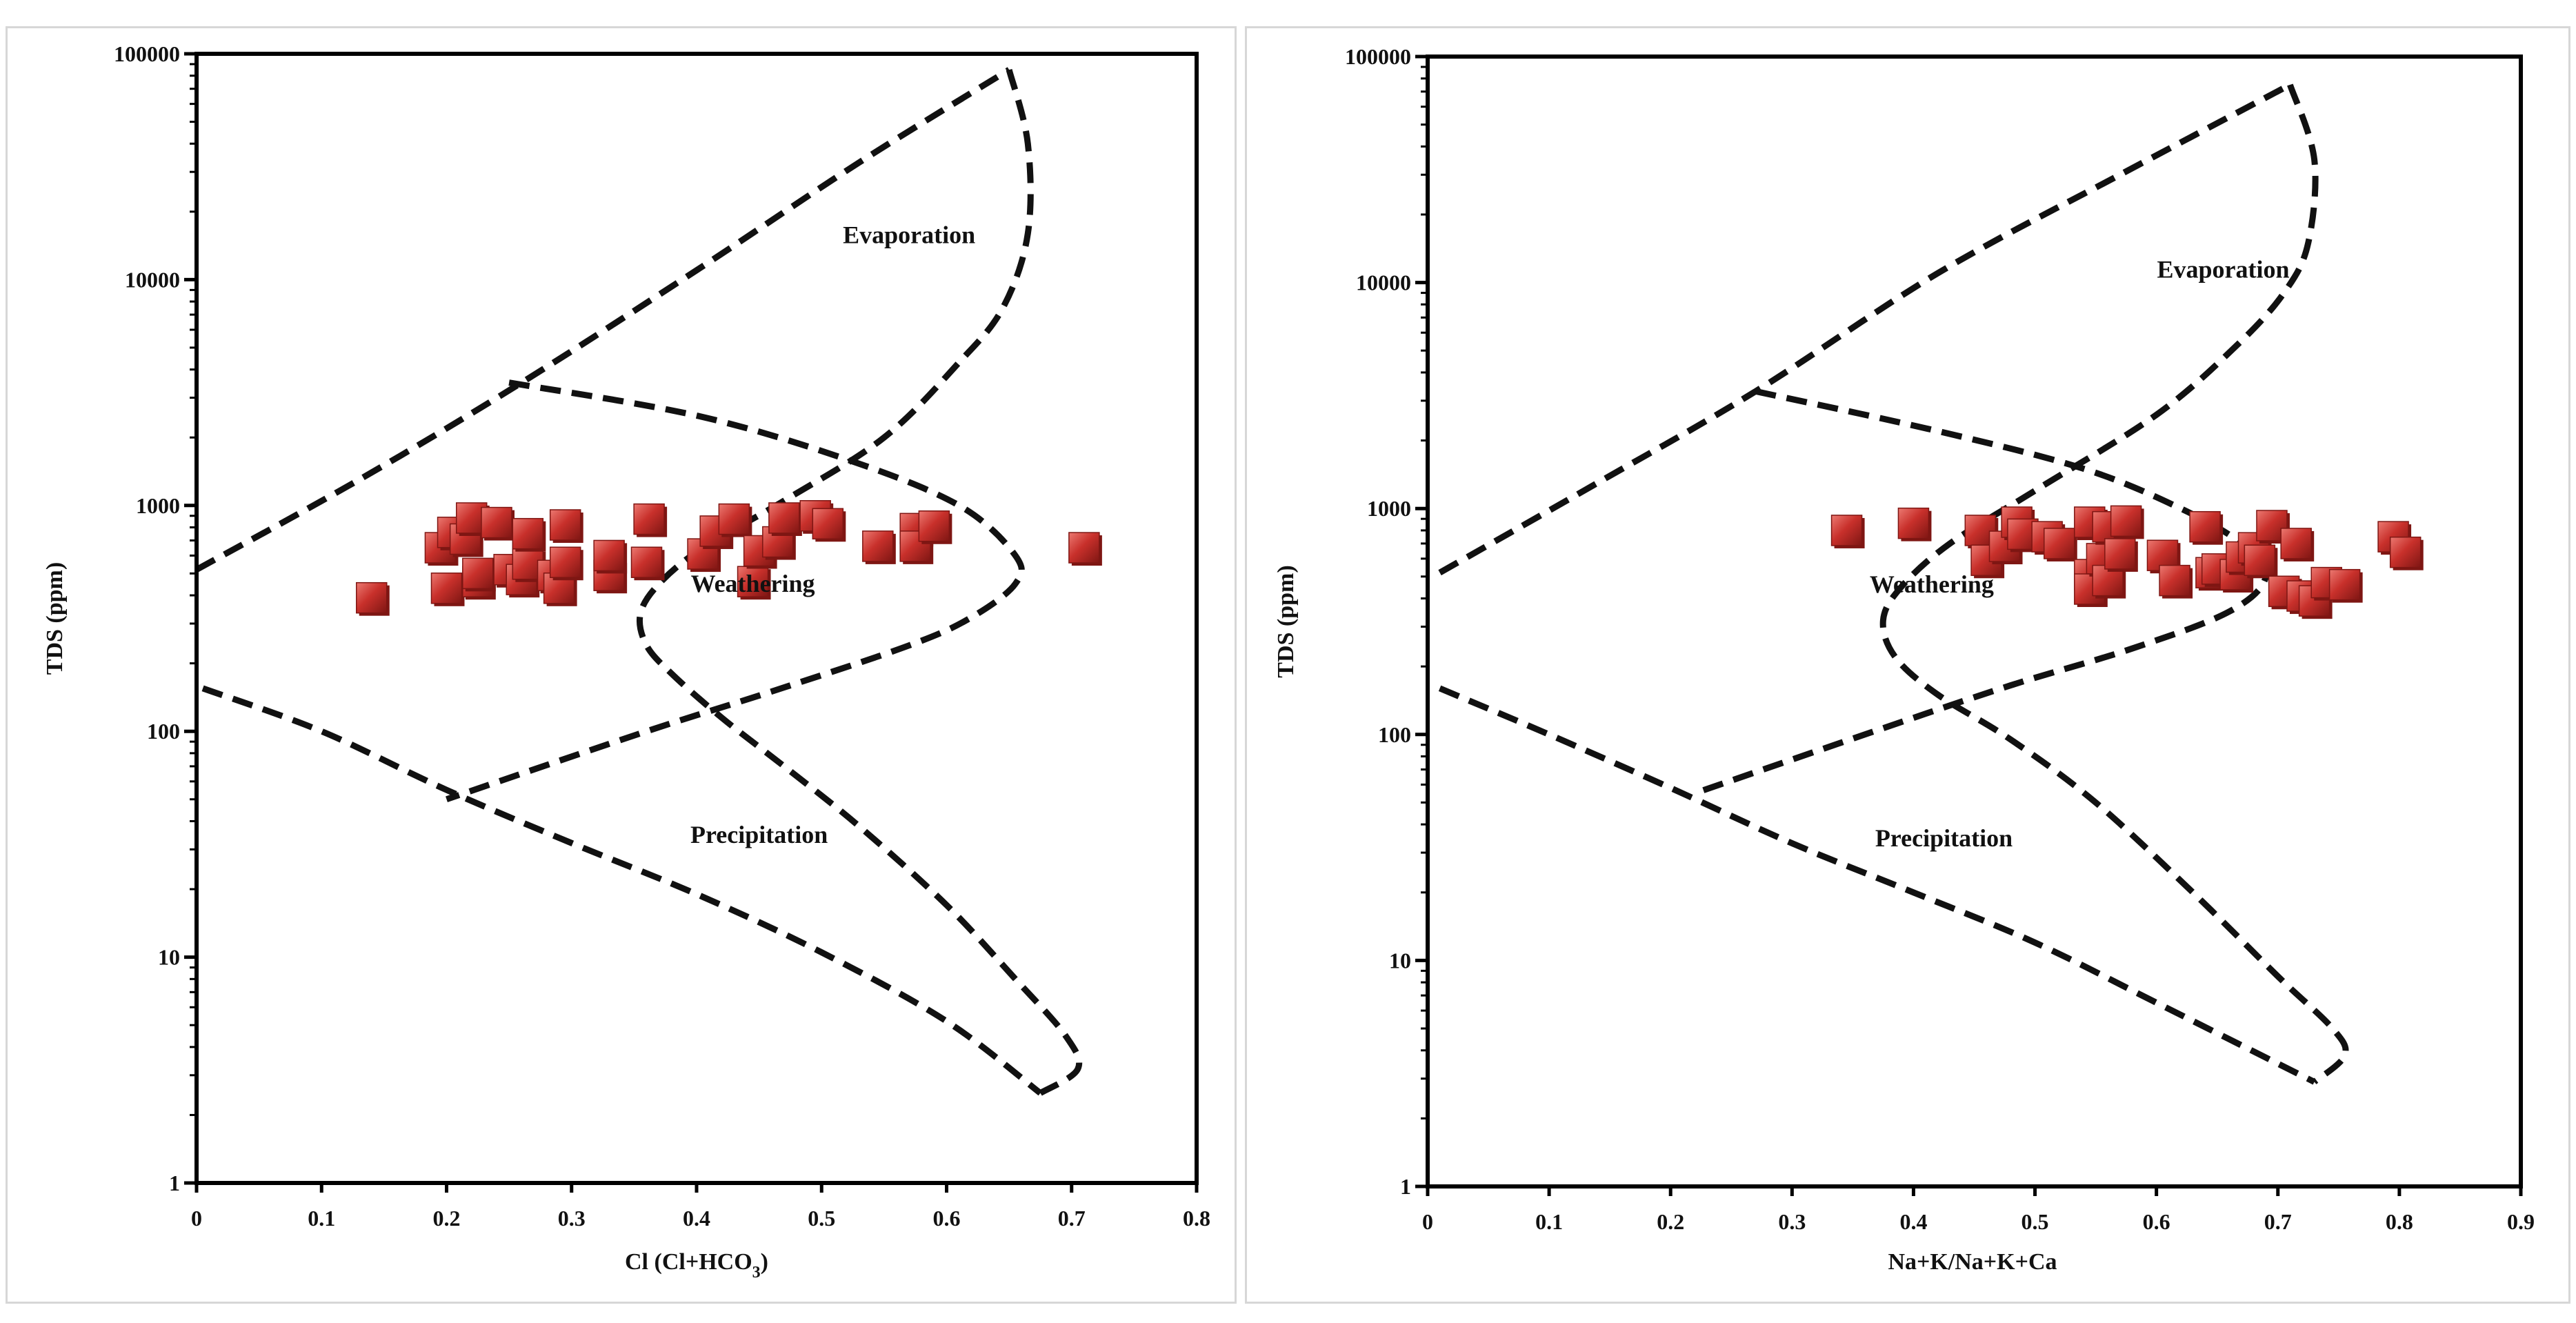 This screenshot has height=1323, width=2576. What do you see at coordinates (163, 731) in the screenshot?
I see `y-tick-label: 100` at bounding box center [163, 731].